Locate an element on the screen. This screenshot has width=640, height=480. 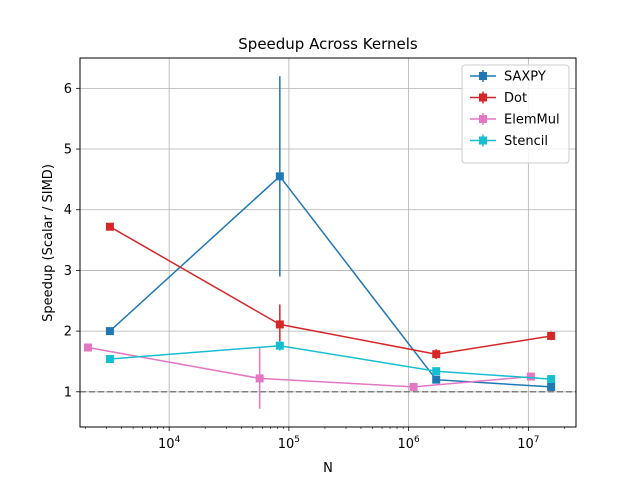
legend-item-stencil: Stencil is located at coordinates (509, 141).